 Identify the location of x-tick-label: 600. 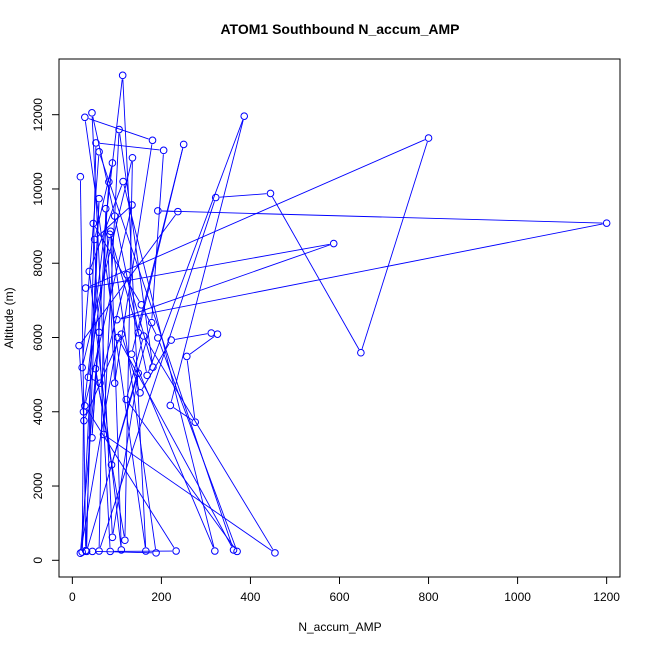
(339, 597).